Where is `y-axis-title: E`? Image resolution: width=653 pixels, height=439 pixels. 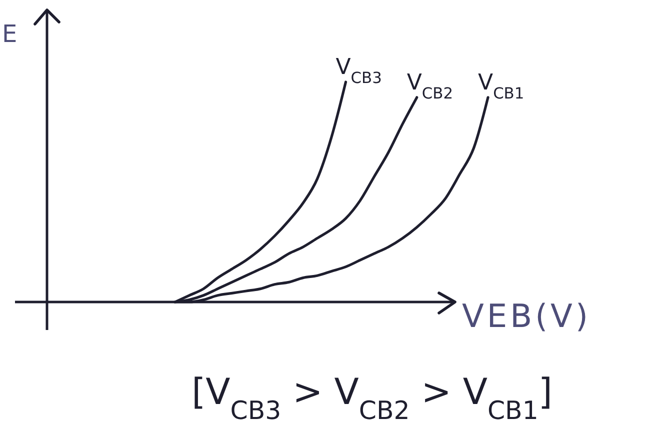
y-axis-title: E is located at coordinates (10, 34).